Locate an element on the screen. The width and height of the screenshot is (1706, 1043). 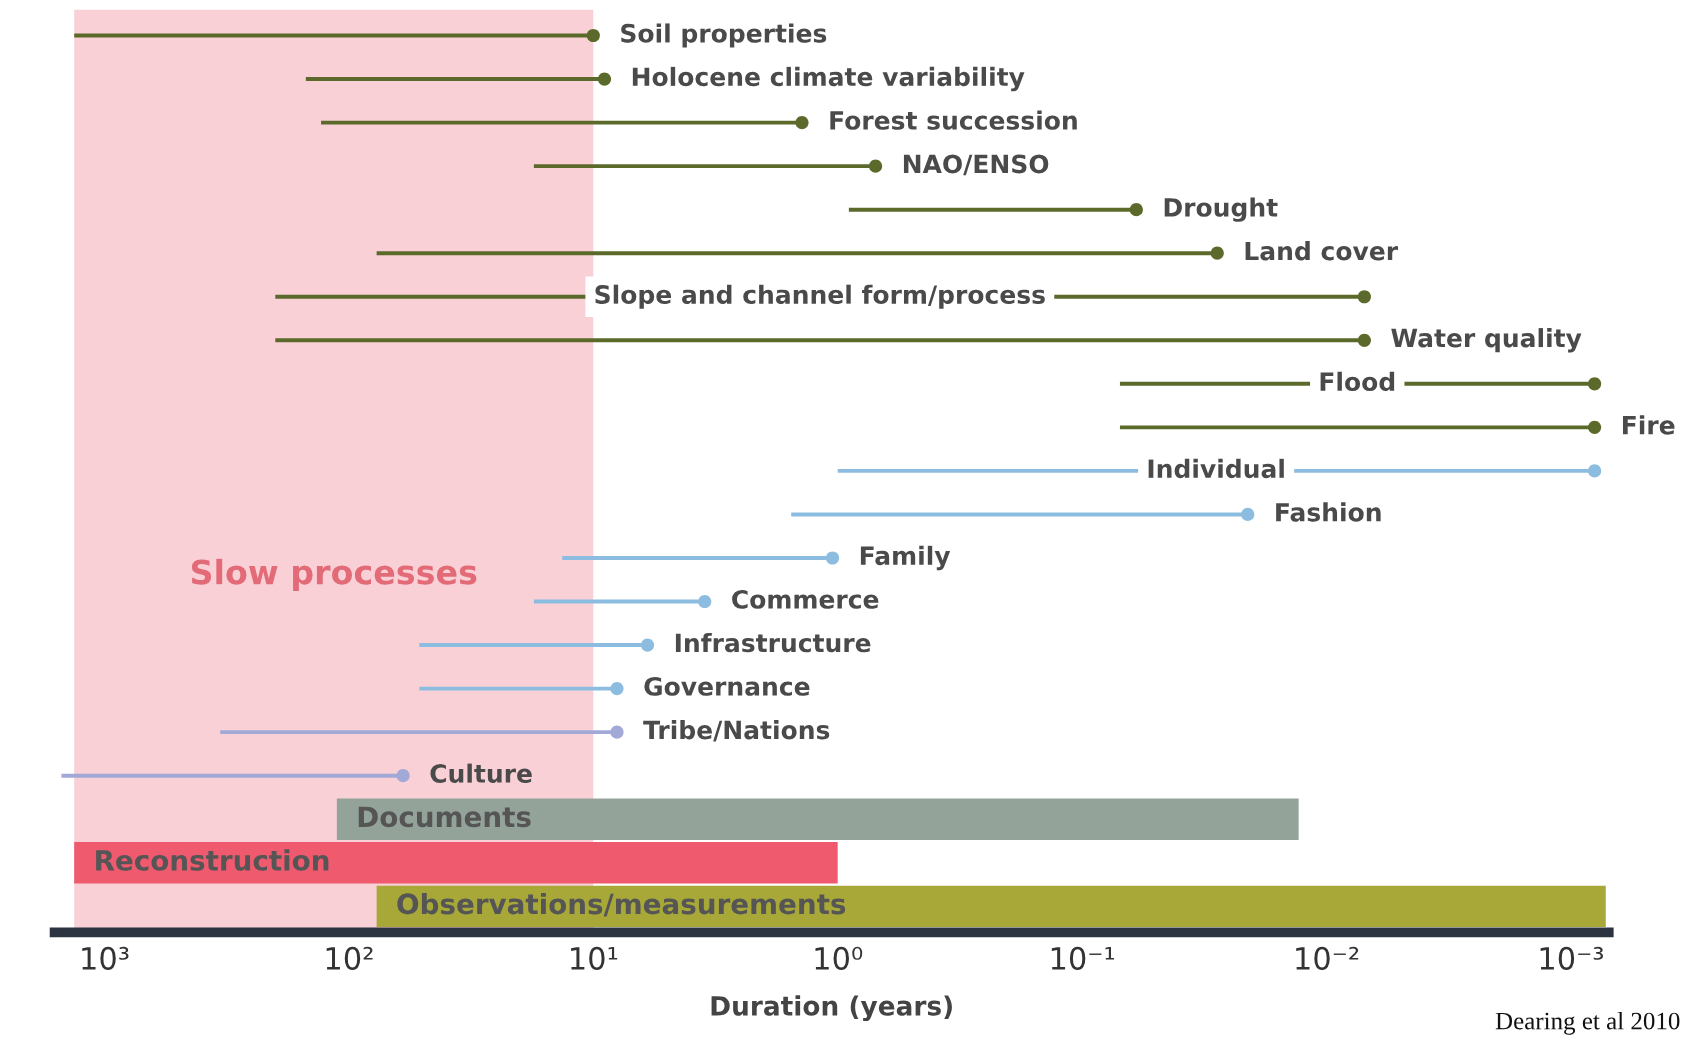
x-tick-label: 10¹ is located at coordinates (594, 958).